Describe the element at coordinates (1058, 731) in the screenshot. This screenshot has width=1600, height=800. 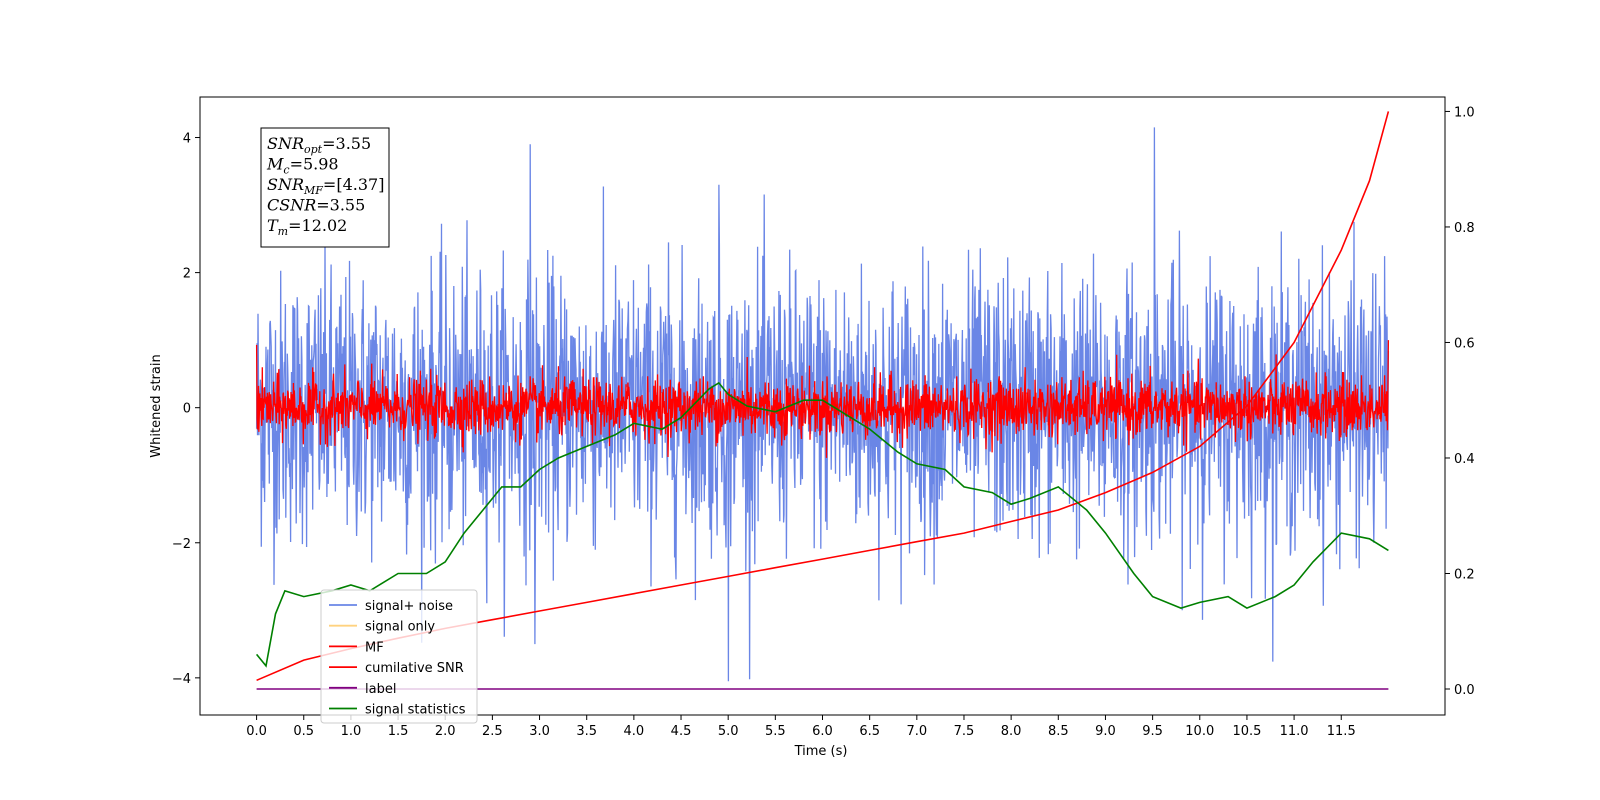
I see `x-tick-label: 8.5` at that location.